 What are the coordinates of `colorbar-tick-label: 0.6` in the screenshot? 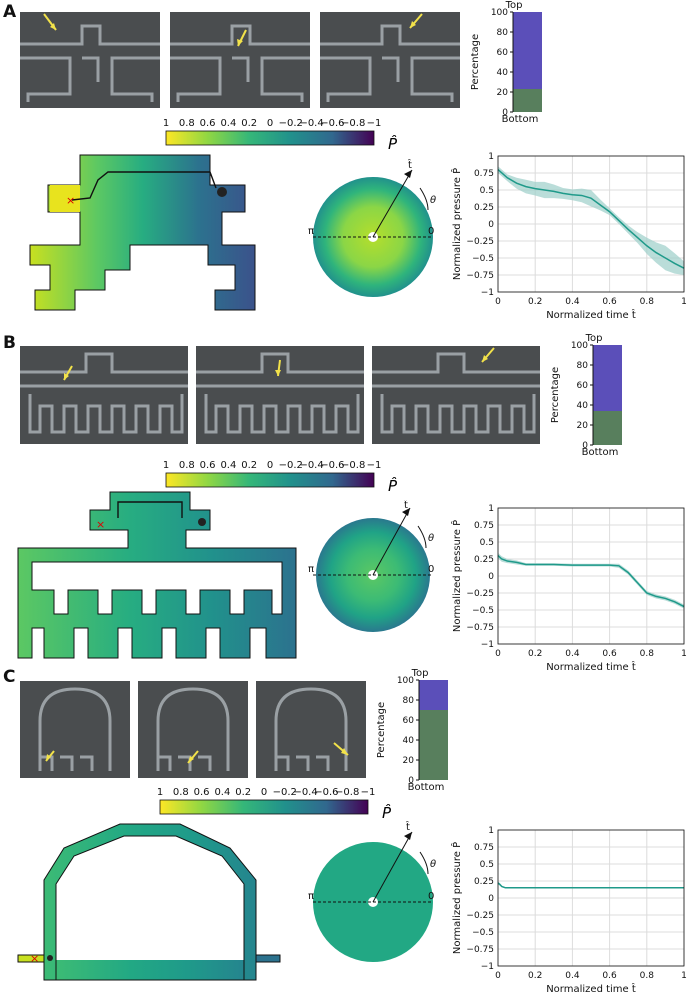 It's located at (208, 123).